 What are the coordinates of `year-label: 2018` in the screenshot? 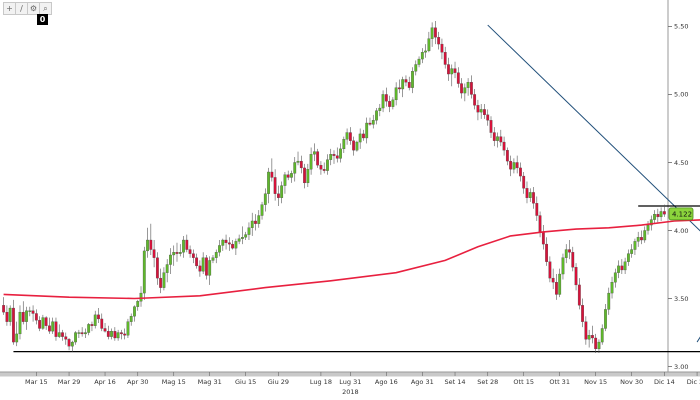 It's located at (350, 392).